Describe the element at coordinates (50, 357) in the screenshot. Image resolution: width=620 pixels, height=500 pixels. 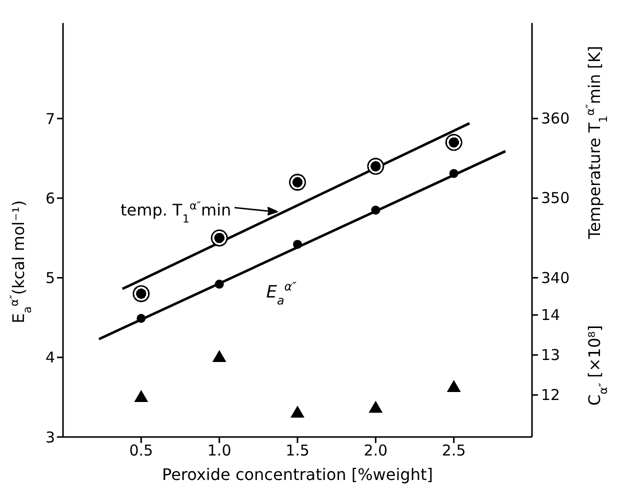
I see `y-tick-label: 4` at that location.